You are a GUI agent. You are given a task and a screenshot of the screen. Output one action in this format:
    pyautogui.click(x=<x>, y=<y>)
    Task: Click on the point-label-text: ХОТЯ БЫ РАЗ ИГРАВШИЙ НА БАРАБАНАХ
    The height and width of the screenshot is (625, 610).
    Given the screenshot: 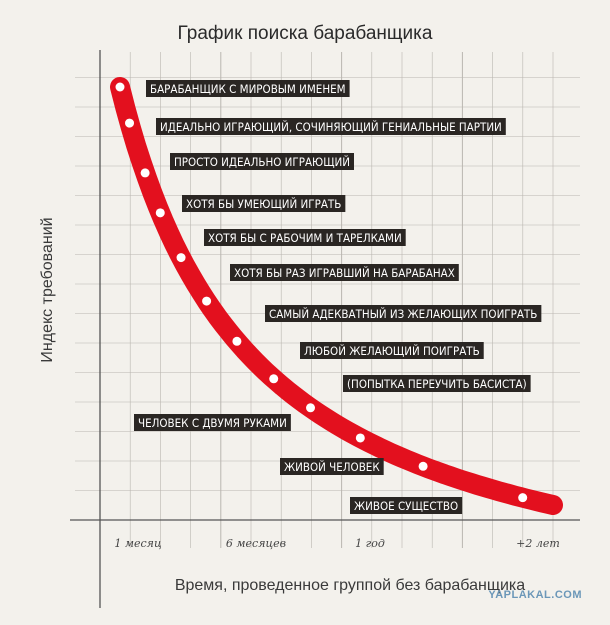 What is the action you would take?
    pyautogui.click(x=344, y=272)
    